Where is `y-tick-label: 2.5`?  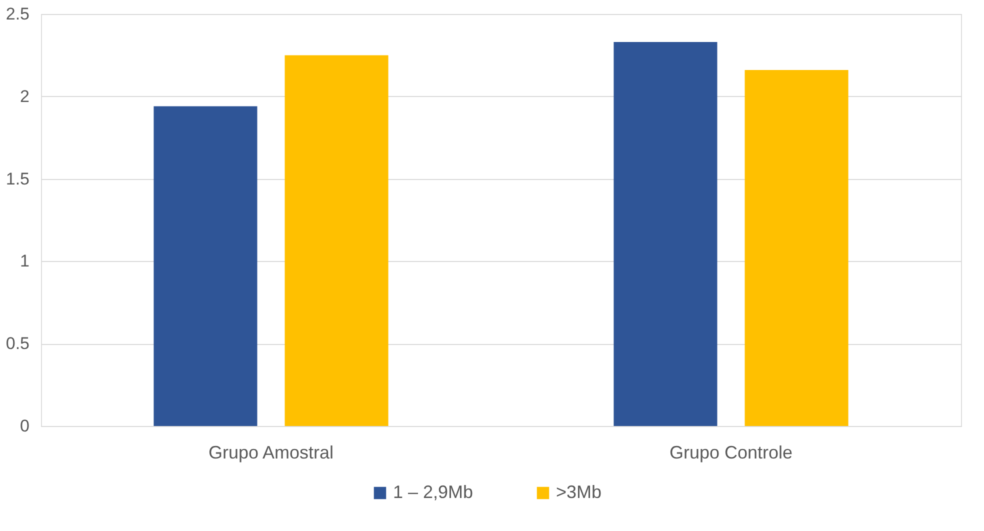
y-tick-label: 2.5 is located at coordinates (18, 14).